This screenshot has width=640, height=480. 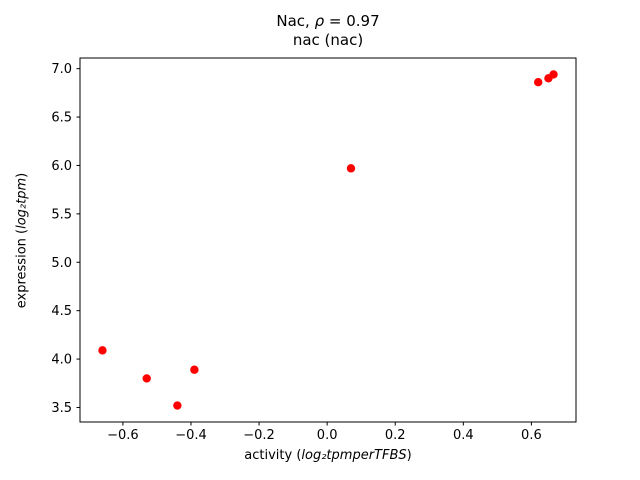 What do you see at coordinates (259, 435) in the screenshot?
I see `x-tick-label: −0.2` at bounding box center [259, 435].